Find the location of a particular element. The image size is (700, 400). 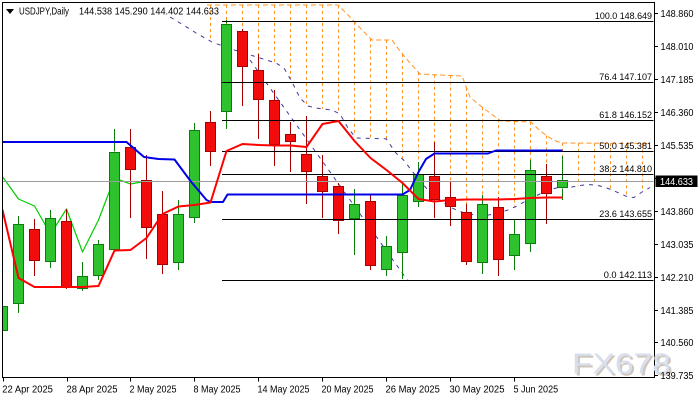

svg-text: 139.735 is located at coordinates (677, 376).